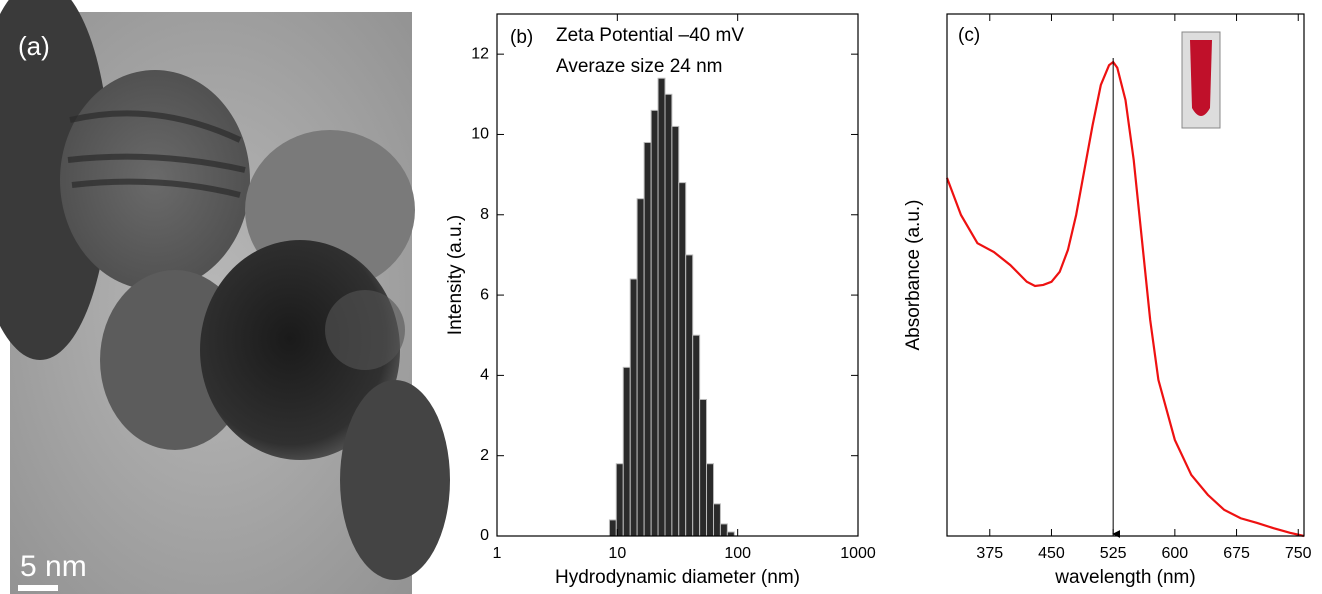 This screenshot has width=1322, height=594. What do you see at coordinates (455, 275) in the screenshot?
I see `y-axis-label: Intensity (a.u.)` at bounding box center [455, 275].